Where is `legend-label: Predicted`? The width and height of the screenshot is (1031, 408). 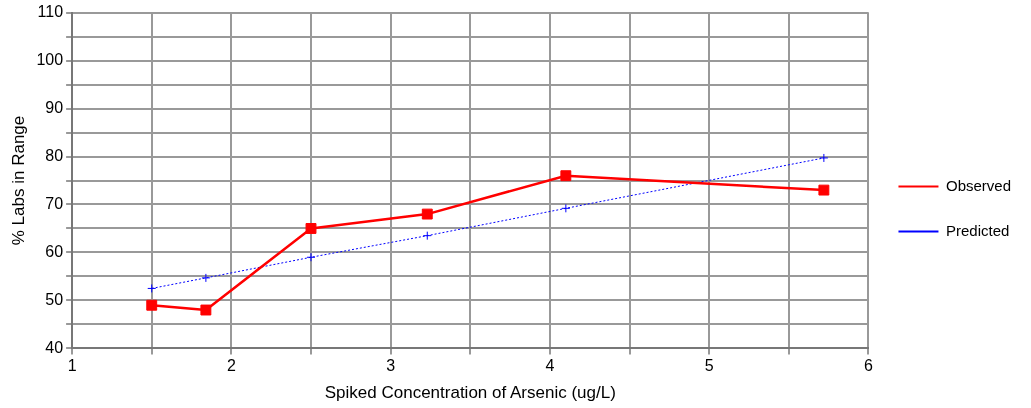 legend-label: Predicted is located at coordinates (977, 230).